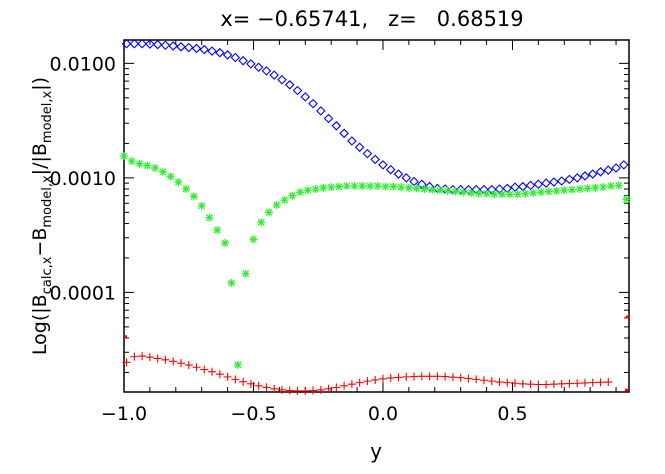 The width and height of the screenshot is (665, 474). I want to click on y-axis-label-sub-3: model,x, so click(47, 116).